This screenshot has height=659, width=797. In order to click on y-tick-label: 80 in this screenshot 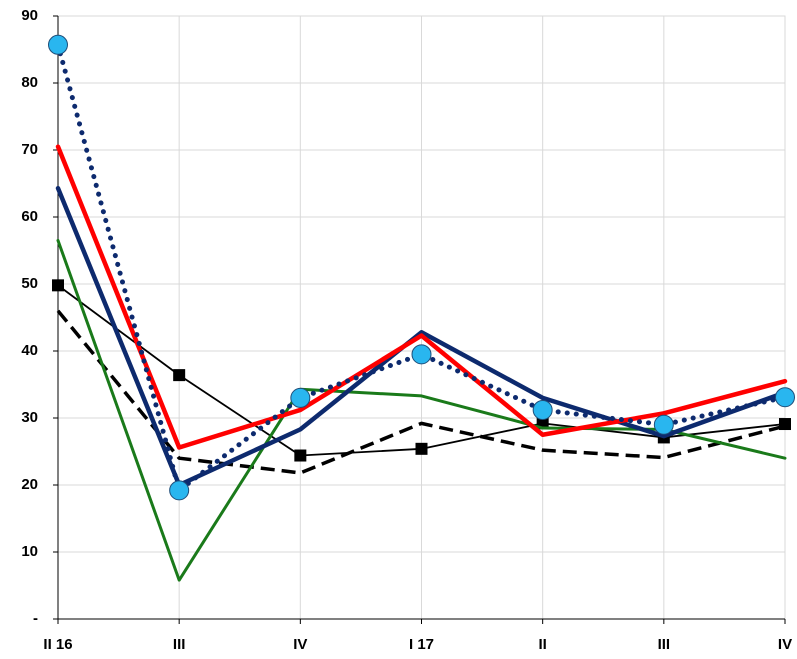, I will do `click(29, 82)`.